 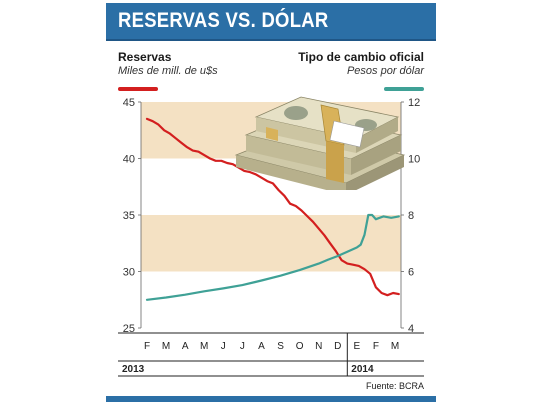 What do you see at coordinates (411, 329) in the screenshot?
I see `y-right-tick-label-0: 4` at bounding box center [411, 329].